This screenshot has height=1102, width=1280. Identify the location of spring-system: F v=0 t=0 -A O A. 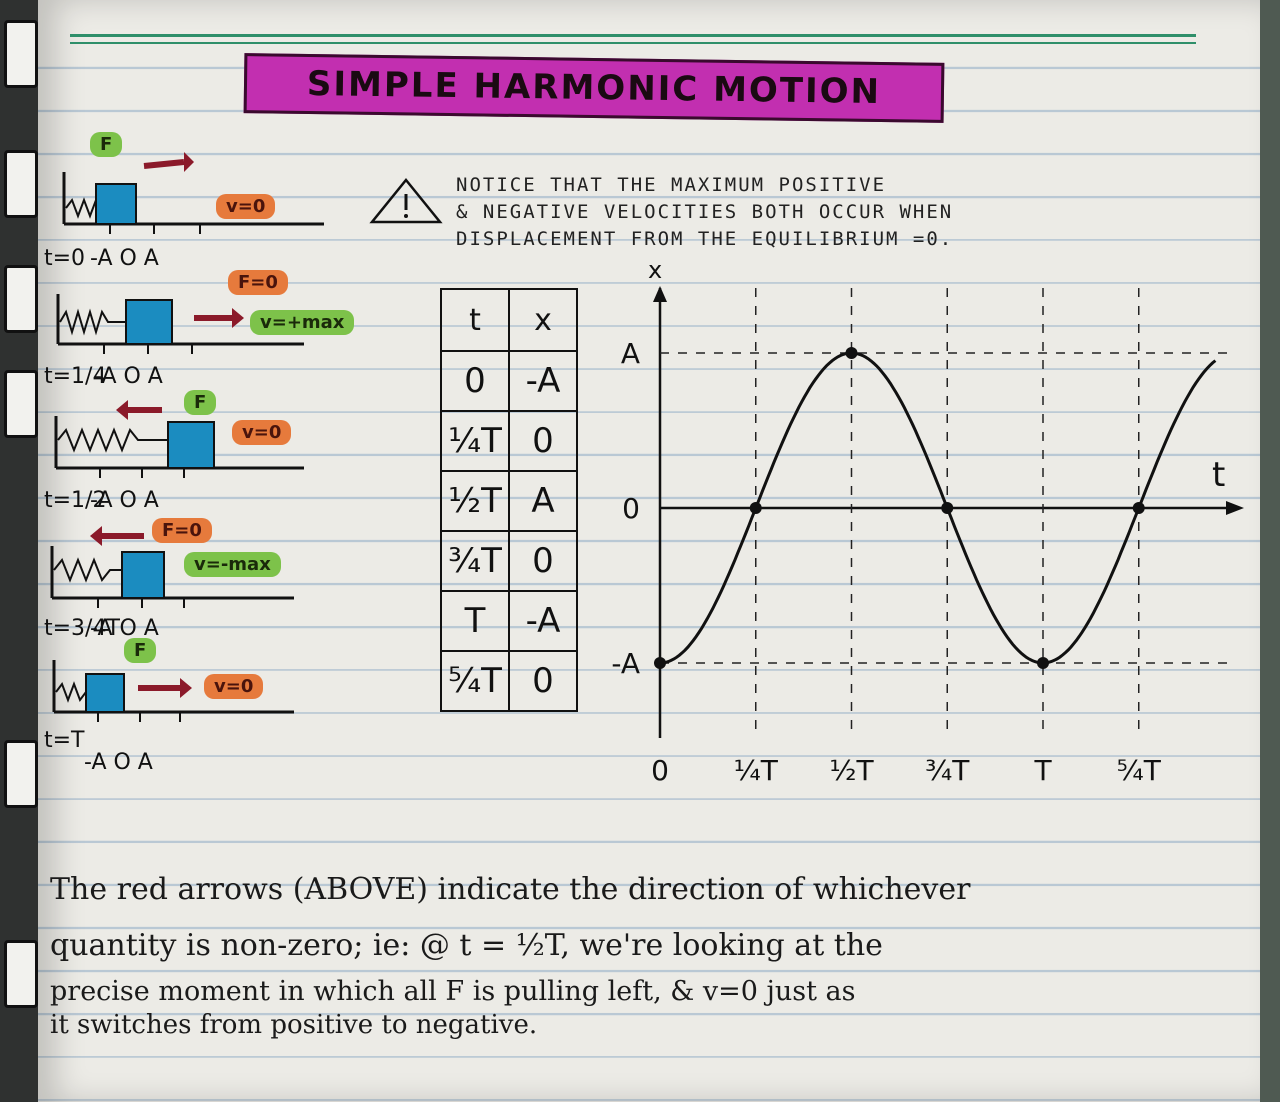
(214, 199).